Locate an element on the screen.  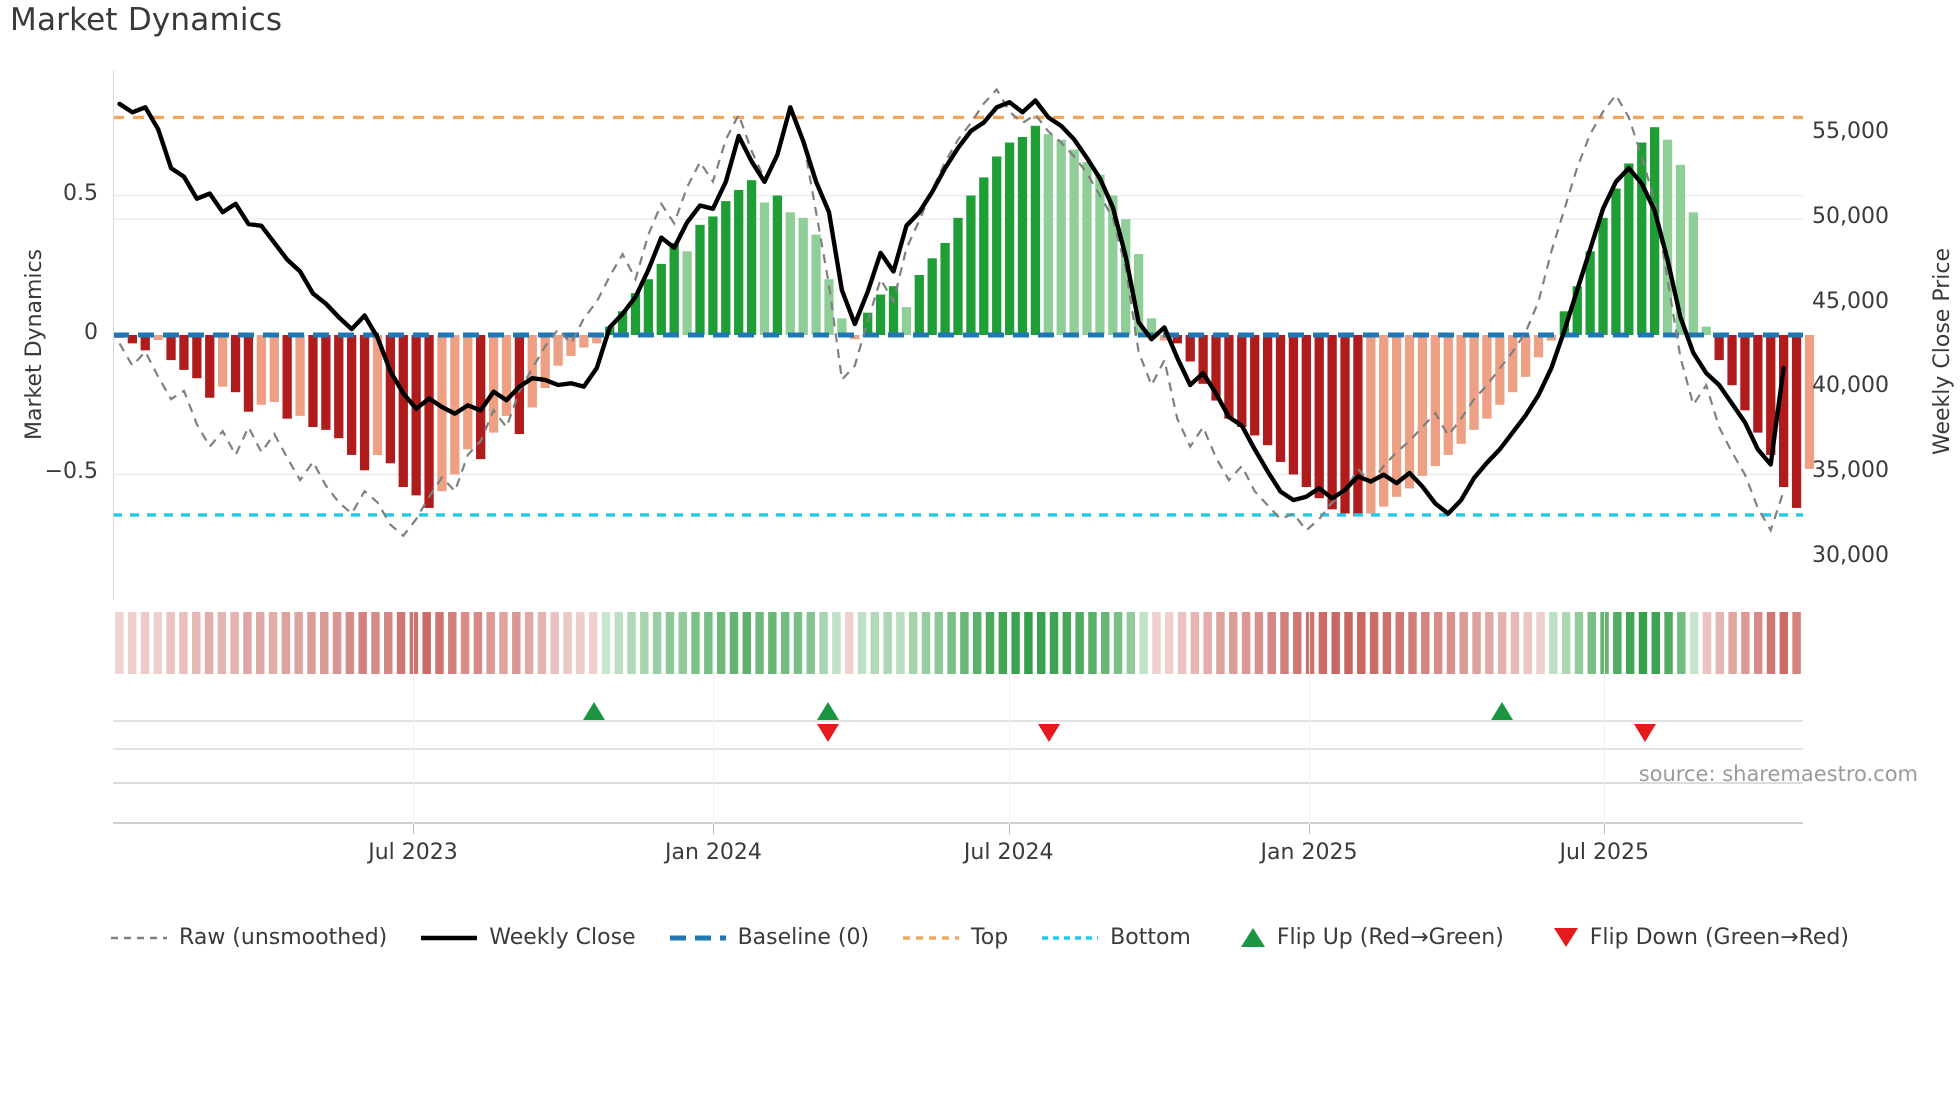
x-gridline is located at coordinates (1605, 718).